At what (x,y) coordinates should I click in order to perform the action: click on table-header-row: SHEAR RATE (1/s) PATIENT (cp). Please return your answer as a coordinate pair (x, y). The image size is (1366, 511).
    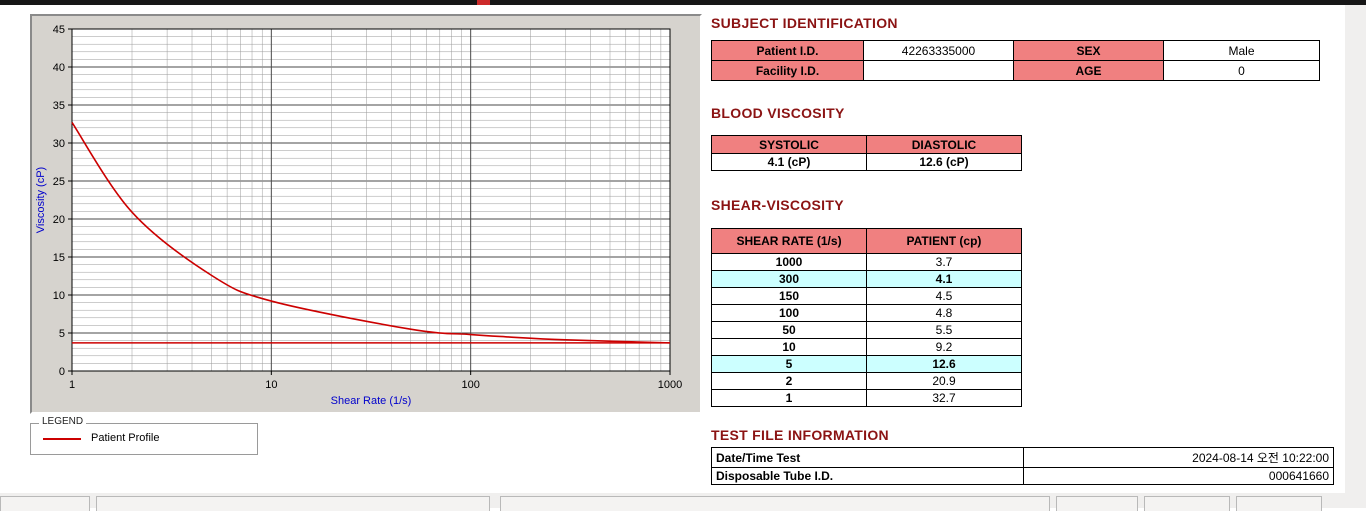
    Looking at the image, I should click on (866, 241).